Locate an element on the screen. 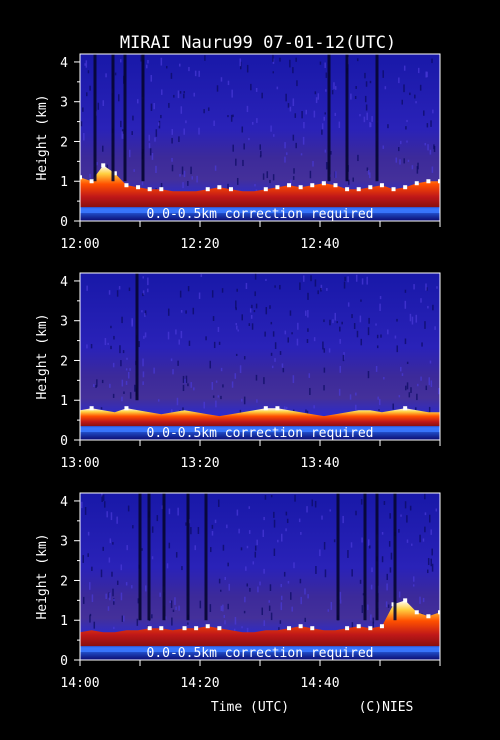  cloud-layer is located at coordinates (260, 623).